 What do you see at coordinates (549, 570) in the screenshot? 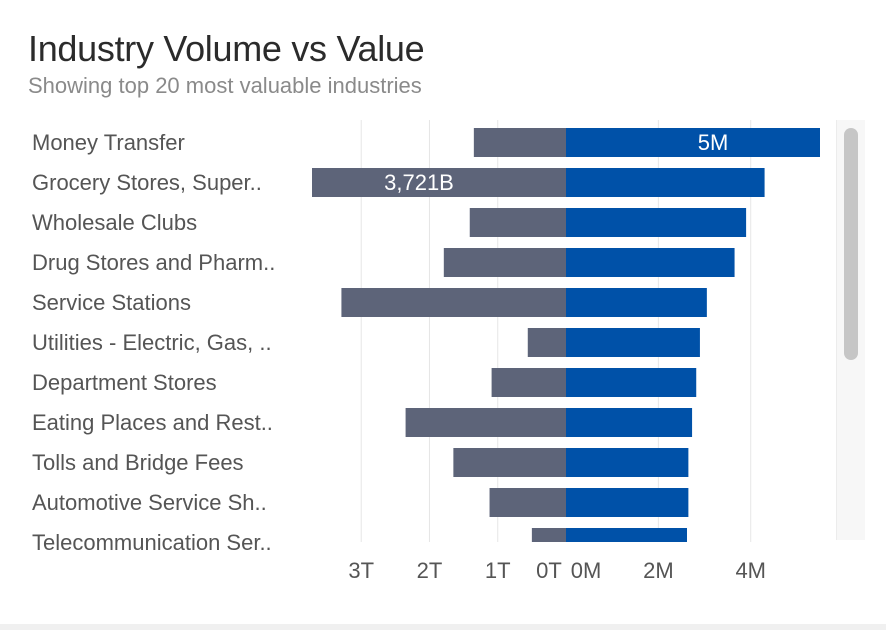
I see `left-axis-tick-label: 0T` at bounding box center [549, 570].